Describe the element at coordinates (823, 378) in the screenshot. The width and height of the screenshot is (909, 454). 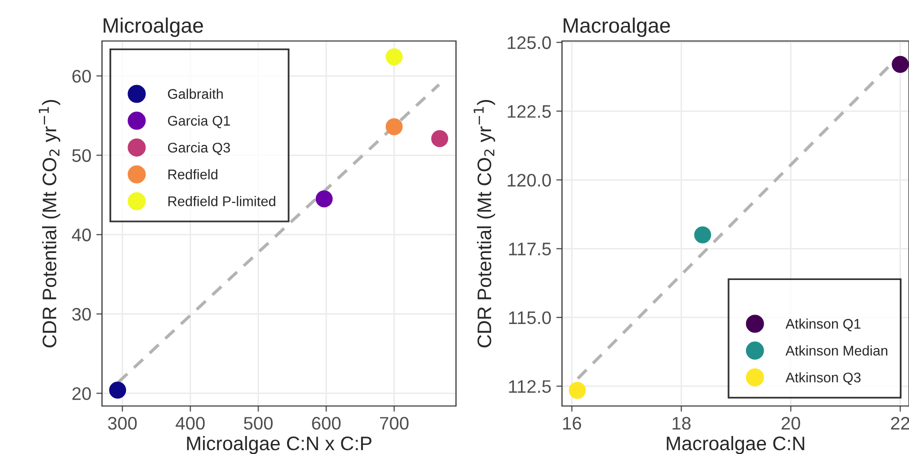
I see `legend-label: Atkinson Q3` at that location.